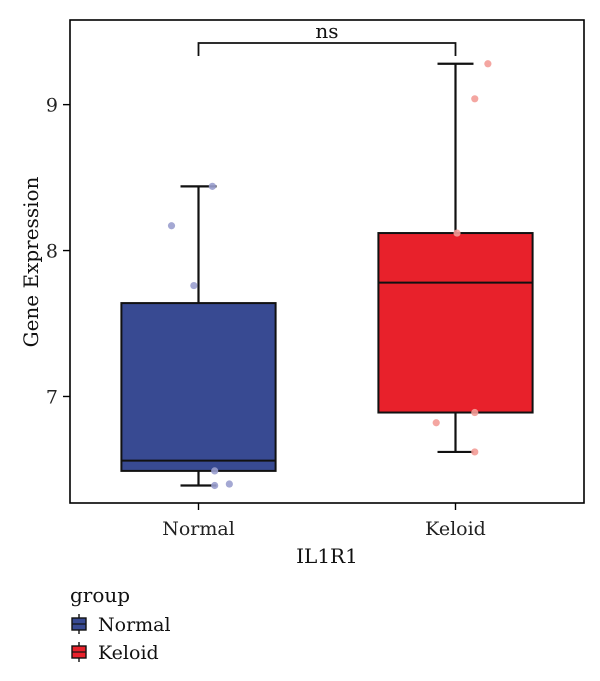  What do you see at coordinates (52, 397) in the screenshot?
I see `y-tick-label: 7` at bounding box center [52, 397].